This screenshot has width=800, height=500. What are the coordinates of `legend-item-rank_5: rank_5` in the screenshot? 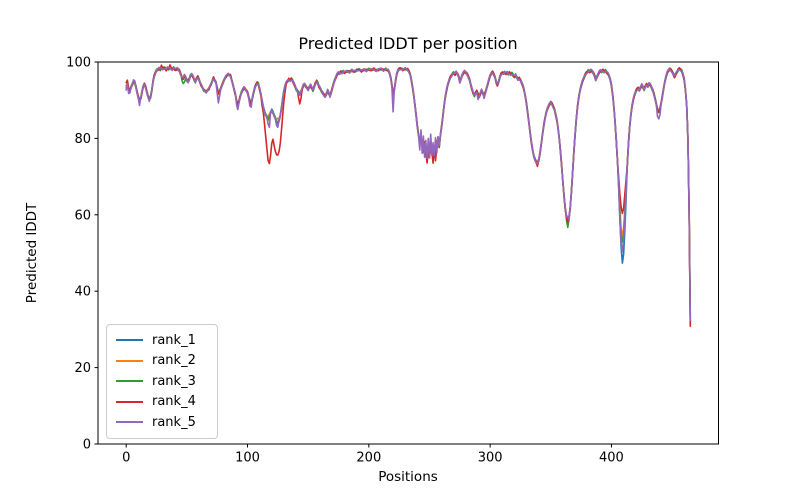 It's located at (162, 422).